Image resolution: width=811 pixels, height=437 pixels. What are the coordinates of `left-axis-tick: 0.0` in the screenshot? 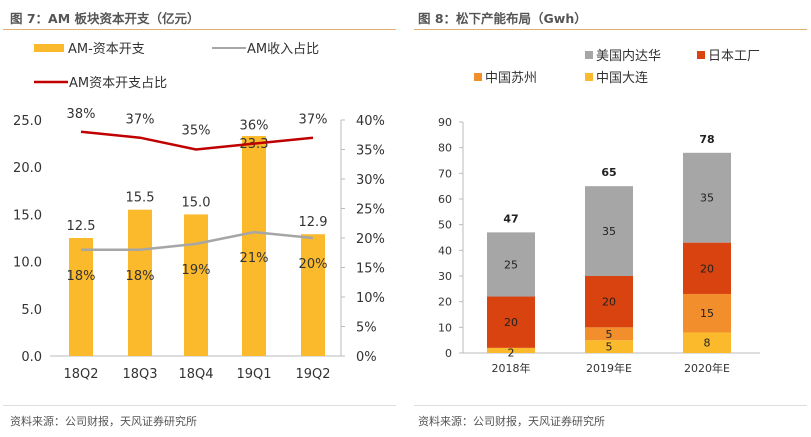 It's located at (31, 357).